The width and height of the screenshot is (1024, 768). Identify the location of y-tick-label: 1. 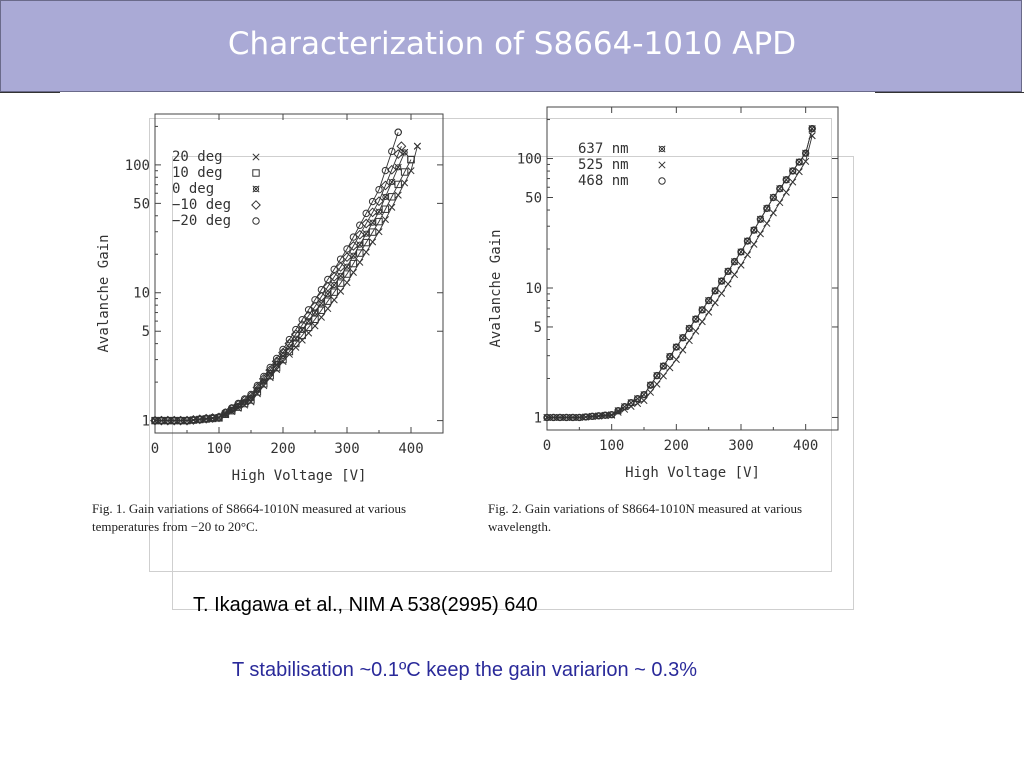
(146, 422).